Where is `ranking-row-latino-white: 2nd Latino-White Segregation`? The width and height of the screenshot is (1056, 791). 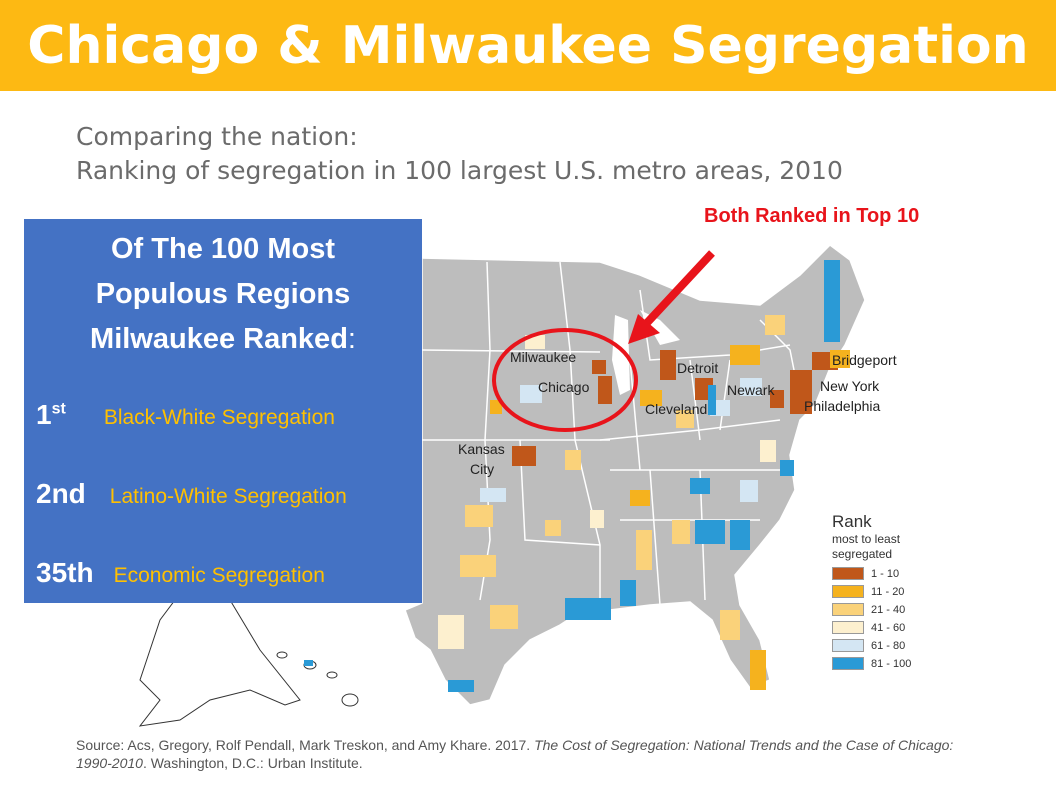 ranking-row-latino-white: 2nd Latino-White Segregation is located at coordinates (191, 494).